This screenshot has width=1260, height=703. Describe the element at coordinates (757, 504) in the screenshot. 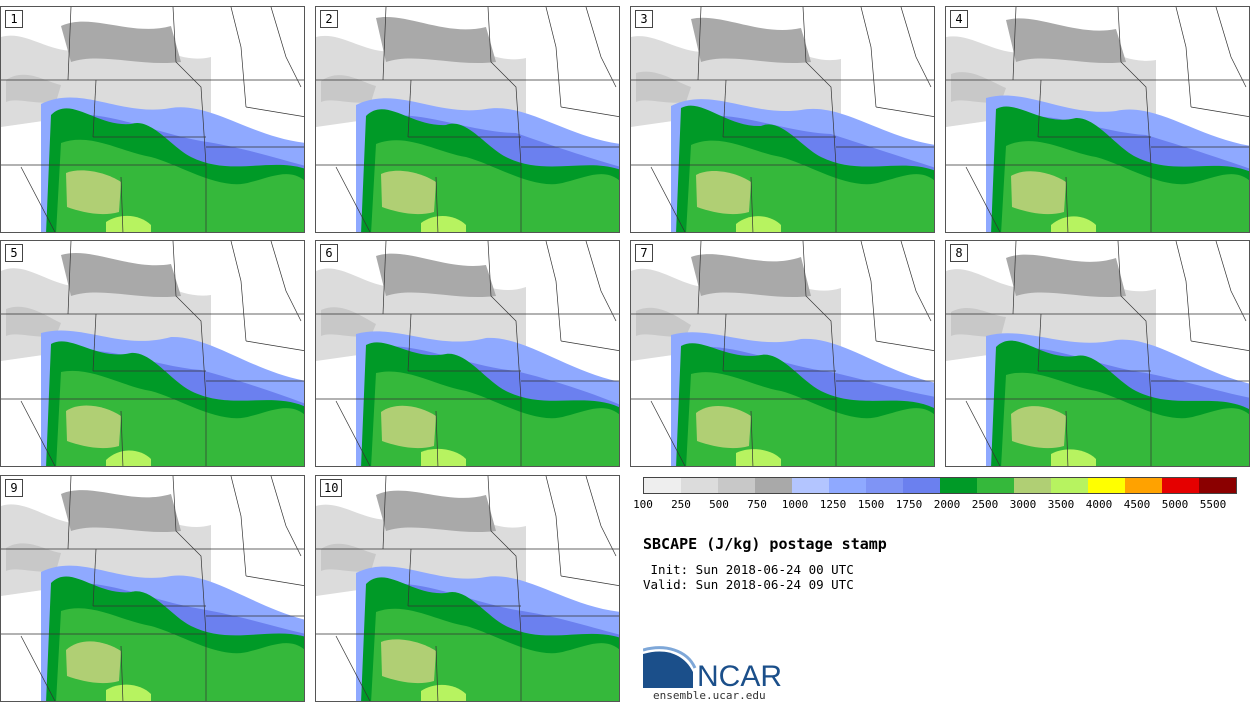

I see `colorbar-tick: 750` at that location.